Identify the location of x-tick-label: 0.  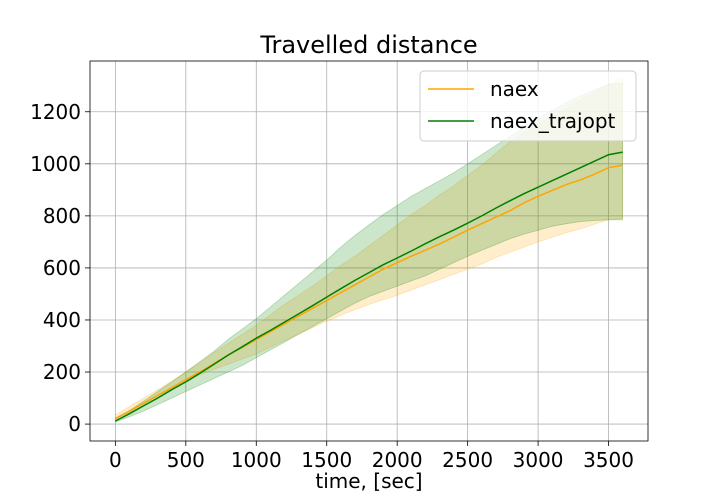
(115, 460).